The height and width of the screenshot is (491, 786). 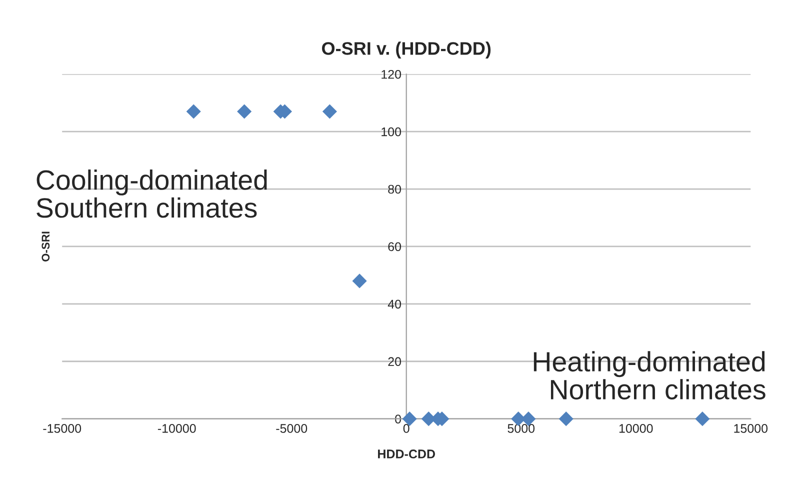 What do you see at coordinates (395, 361) in the screenshot?
I see `y-tick-label: 20` at bounding box center [395, 361].